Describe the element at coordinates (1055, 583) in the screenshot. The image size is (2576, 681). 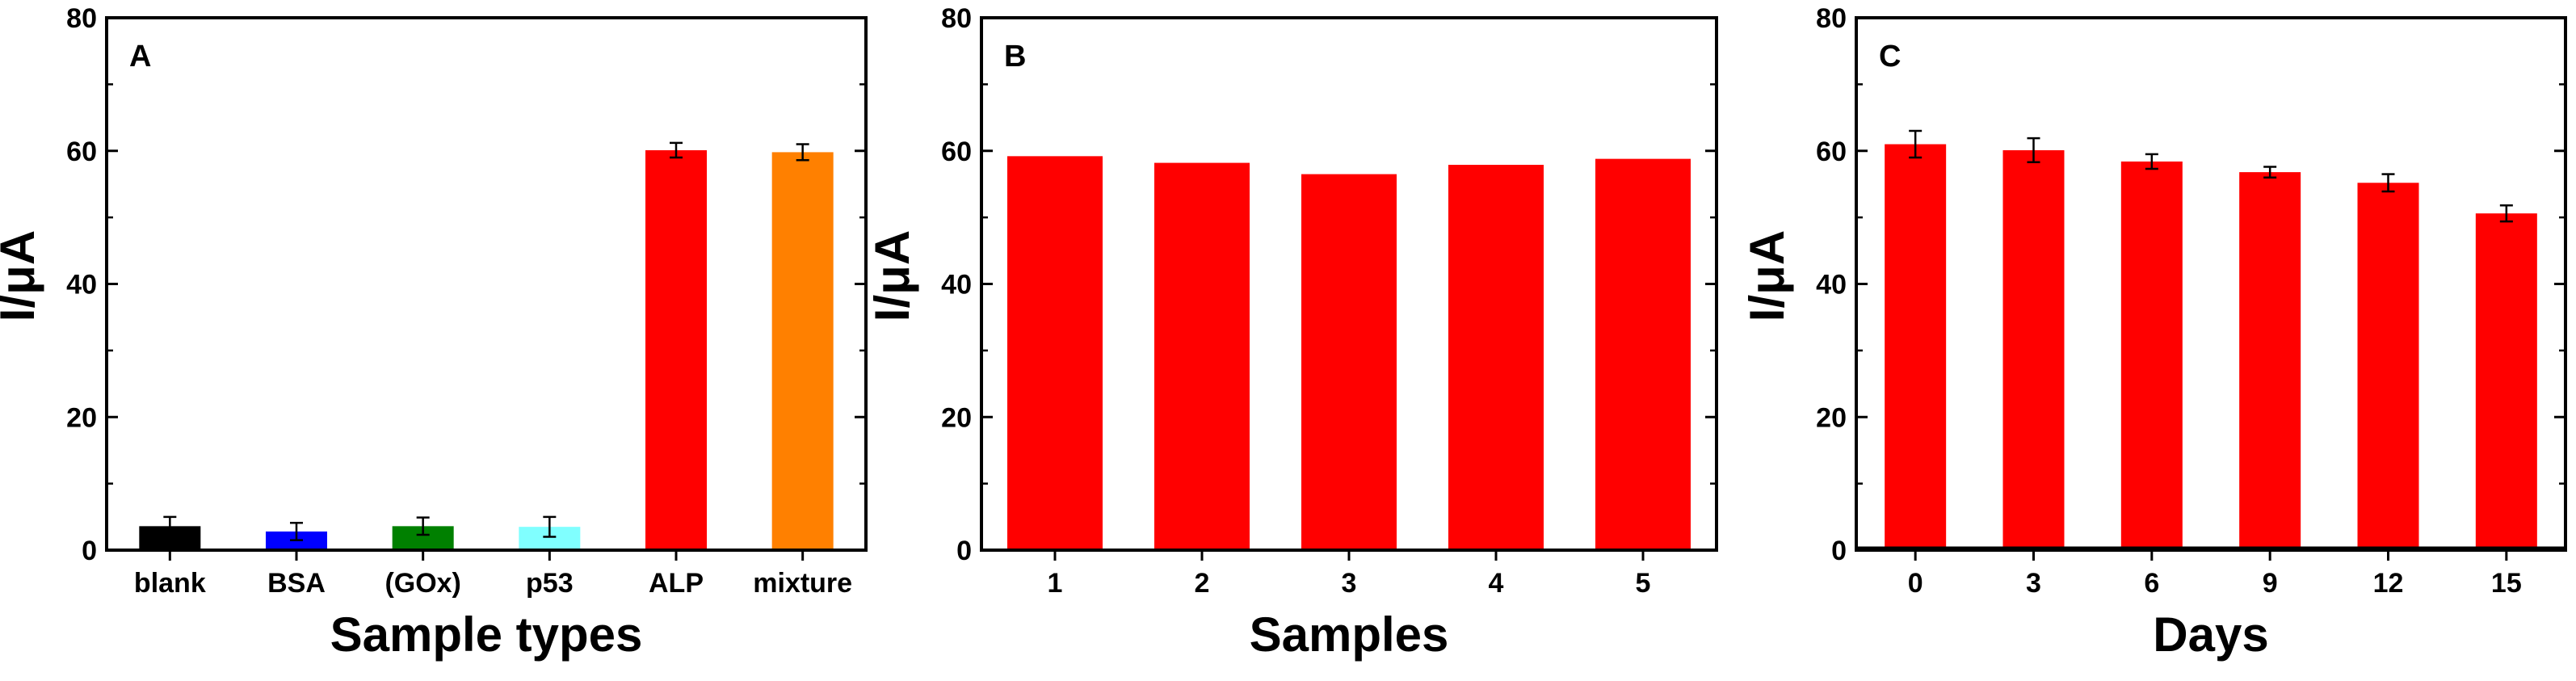
I see `x-tick-label: 1` at that location.